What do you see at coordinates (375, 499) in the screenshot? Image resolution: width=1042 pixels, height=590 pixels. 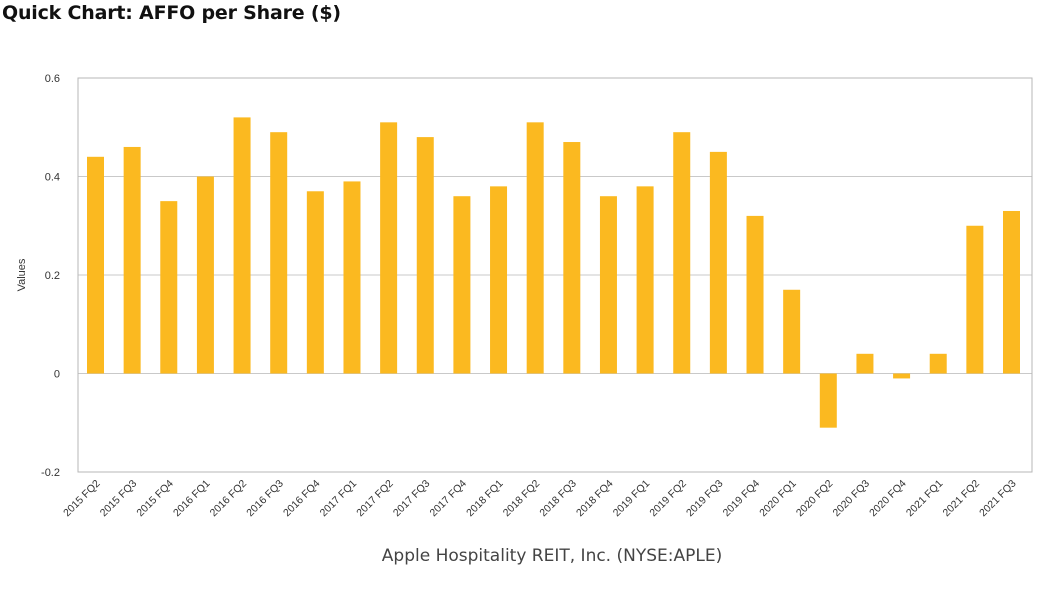 I see `x-tick-label: 2017 FQ2` at bounding box center [375, 499].